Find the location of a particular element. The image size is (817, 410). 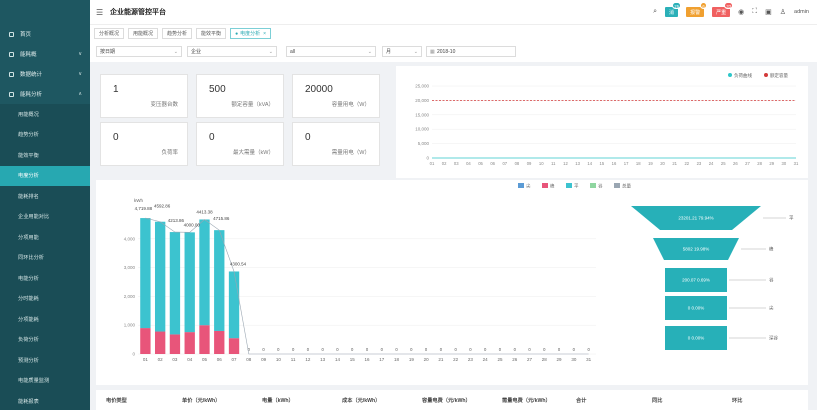

notice-button: 消 25 is located at coordinates (673, 9).